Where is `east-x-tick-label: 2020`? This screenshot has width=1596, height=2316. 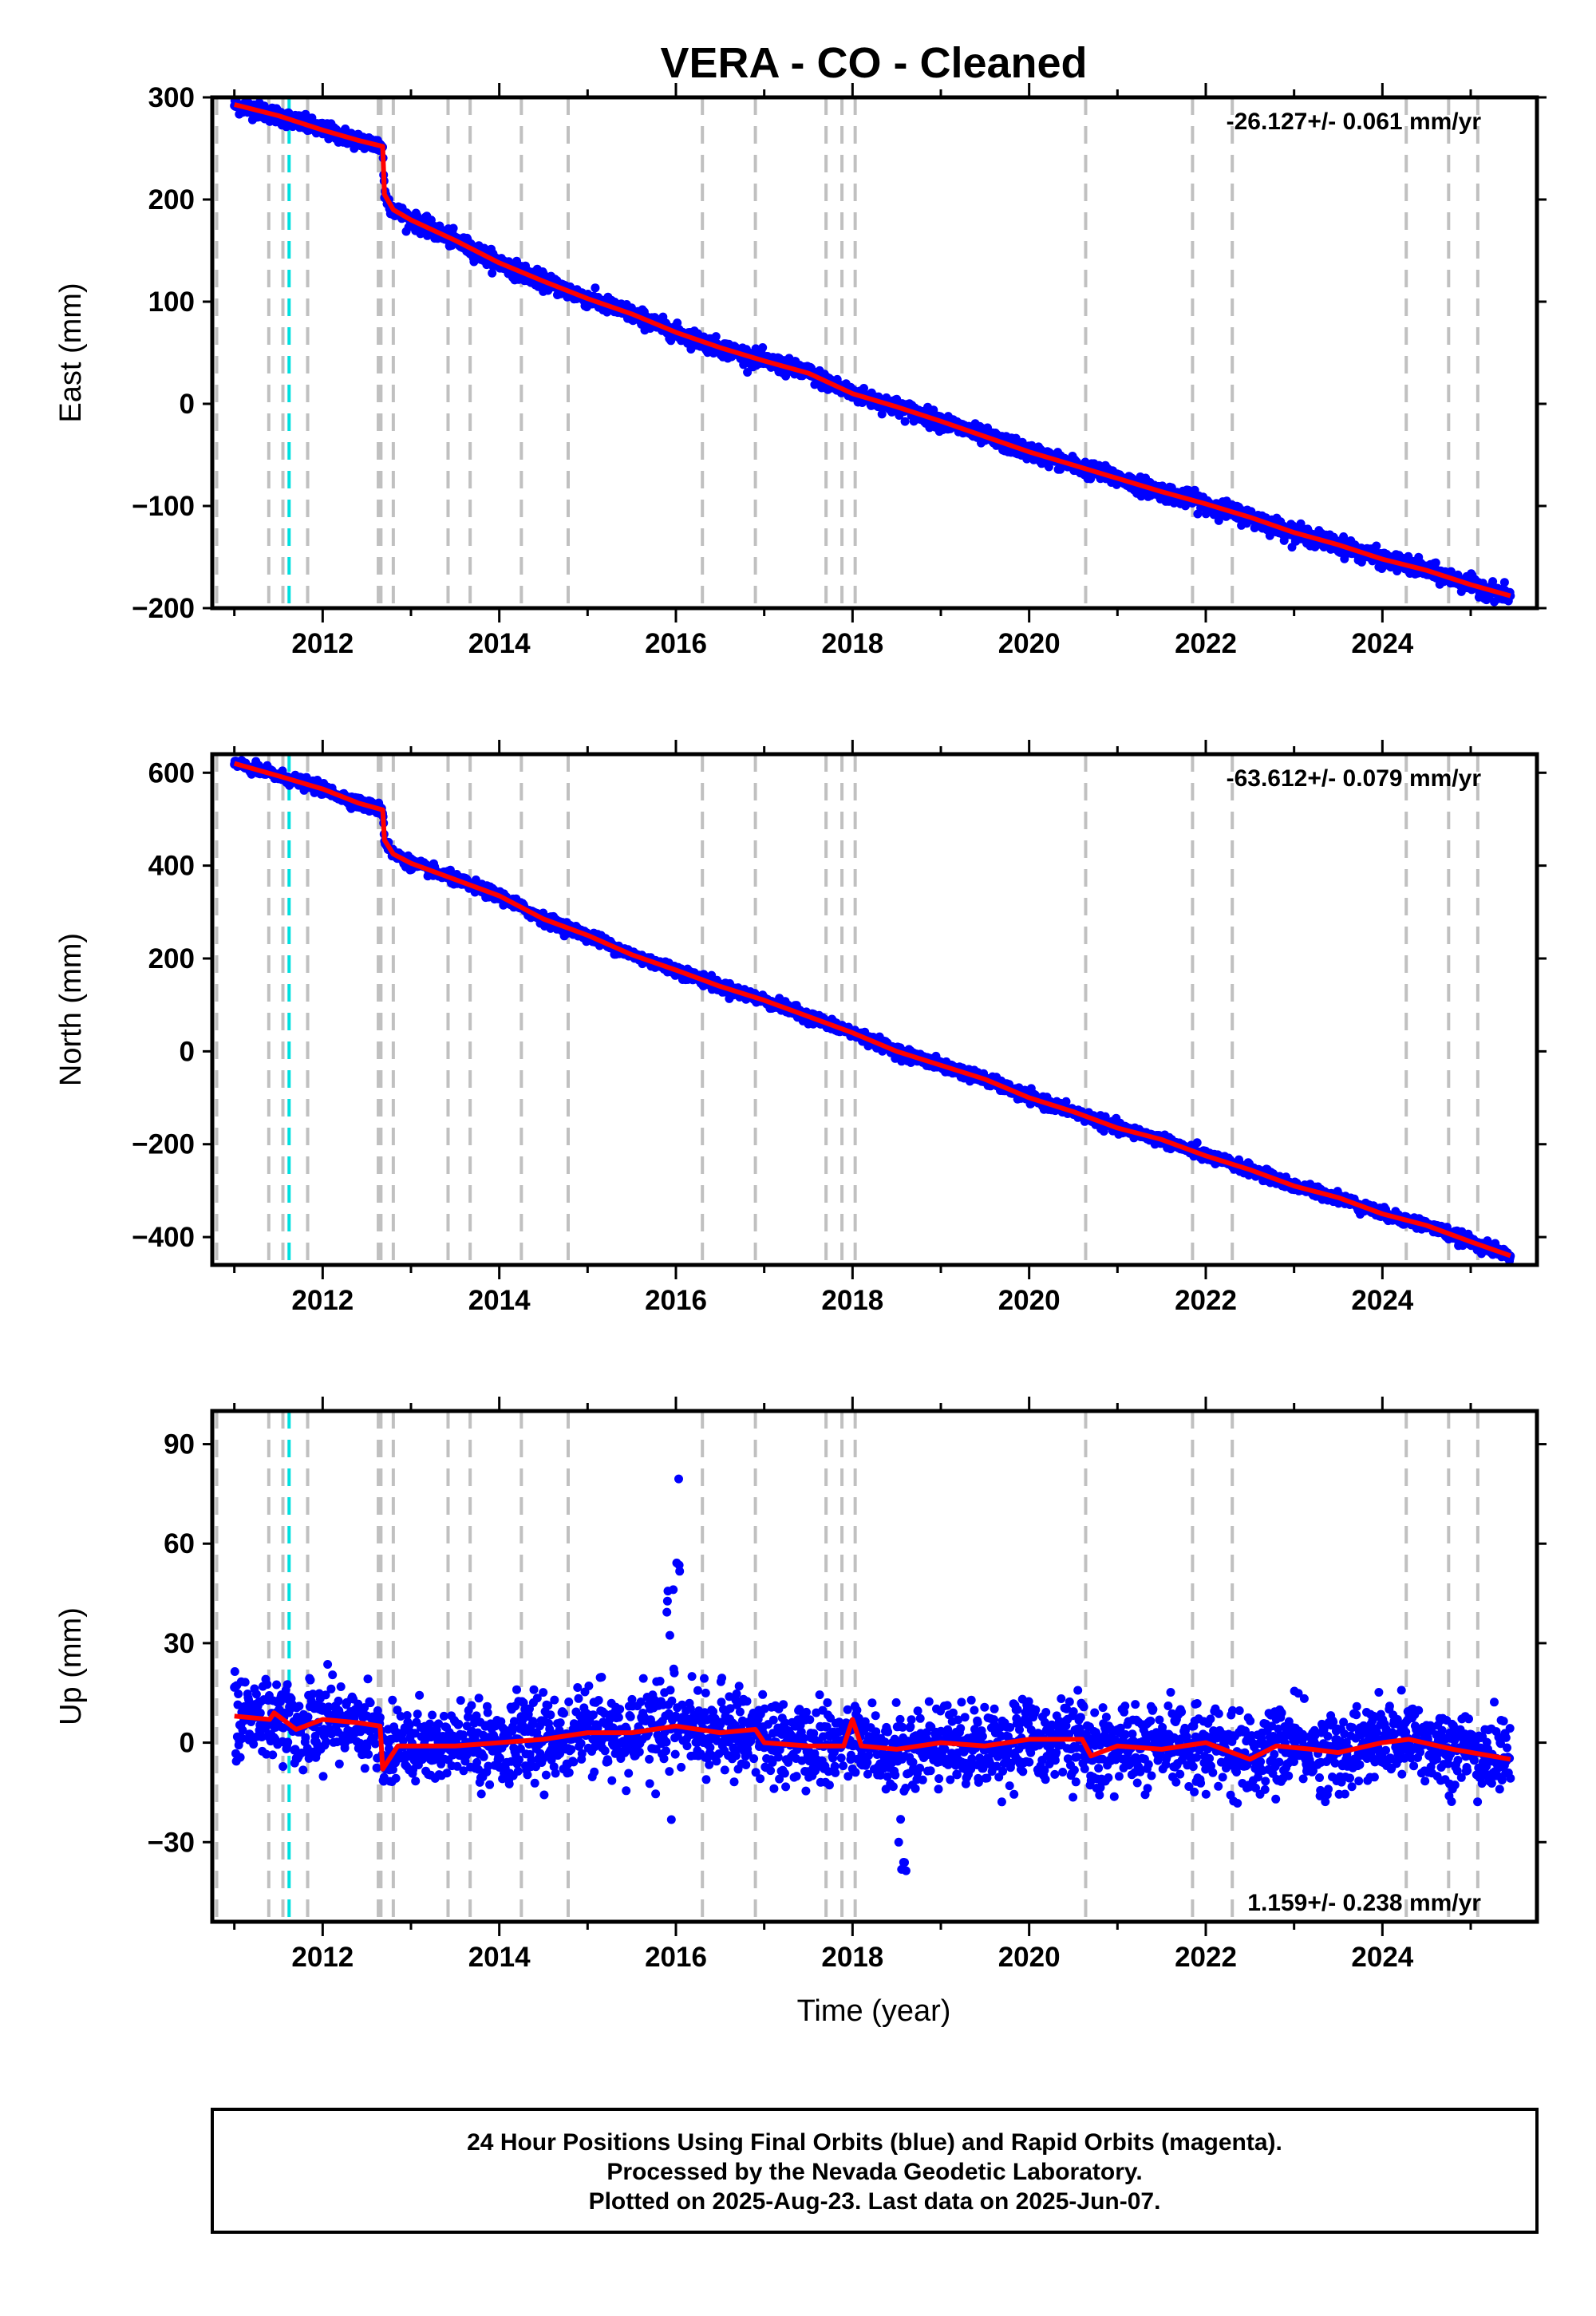 east-x-tick-label: 2020 is located at coordinates (1029, 643).